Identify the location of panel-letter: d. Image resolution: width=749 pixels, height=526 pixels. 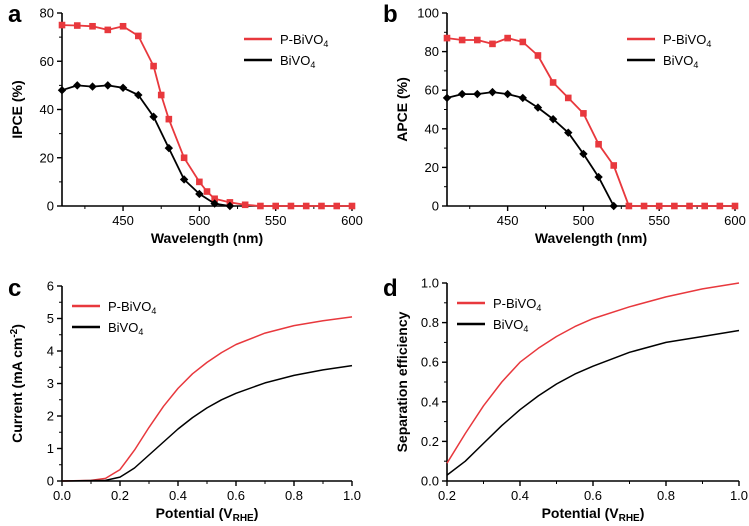
(390, 288).